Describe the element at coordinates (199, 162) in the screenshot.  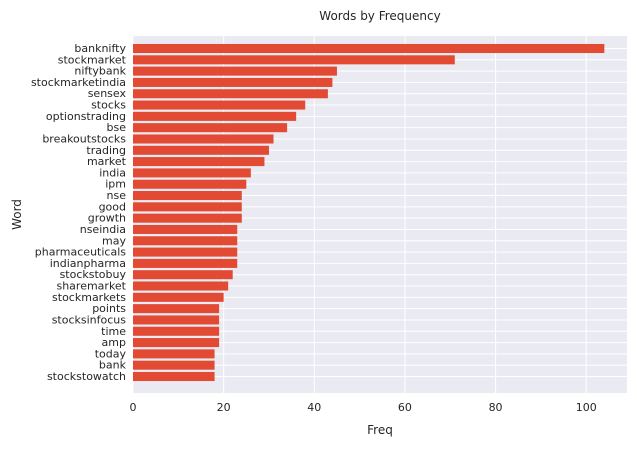
I see `bar-market` at that location.